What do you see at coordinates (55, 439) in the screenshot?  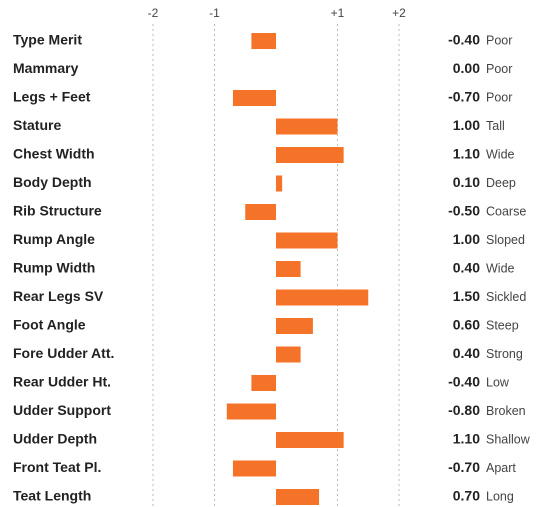 I see `category-label: Udder Depth` at bounding box center [55, 439].